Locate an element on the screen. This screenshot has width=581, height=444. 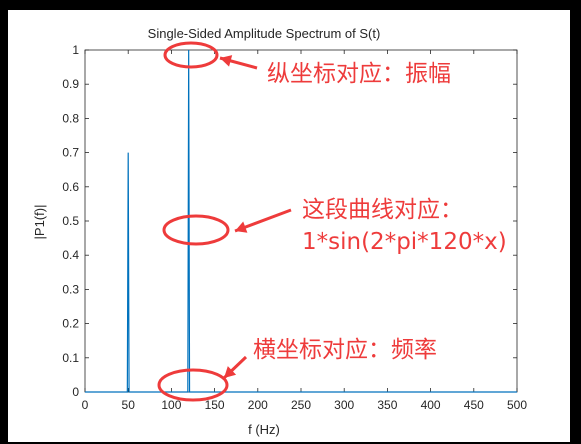
ellipse-bottom is located at coordinates (193, 385).